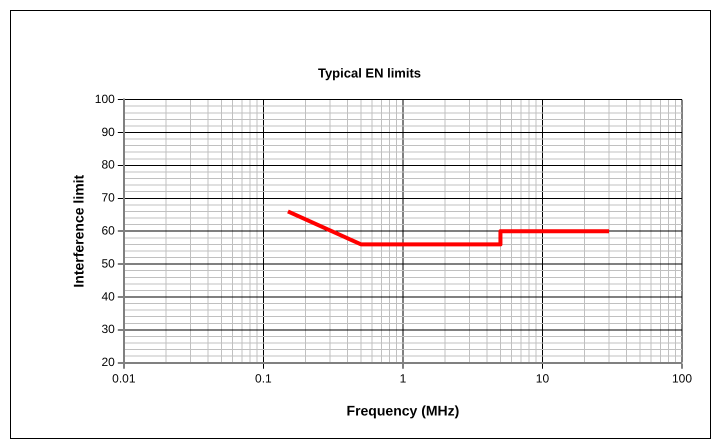 This screenshot has height=448, width=722. I want to click on chart-title: Typical EN limits, so click(370, 72).